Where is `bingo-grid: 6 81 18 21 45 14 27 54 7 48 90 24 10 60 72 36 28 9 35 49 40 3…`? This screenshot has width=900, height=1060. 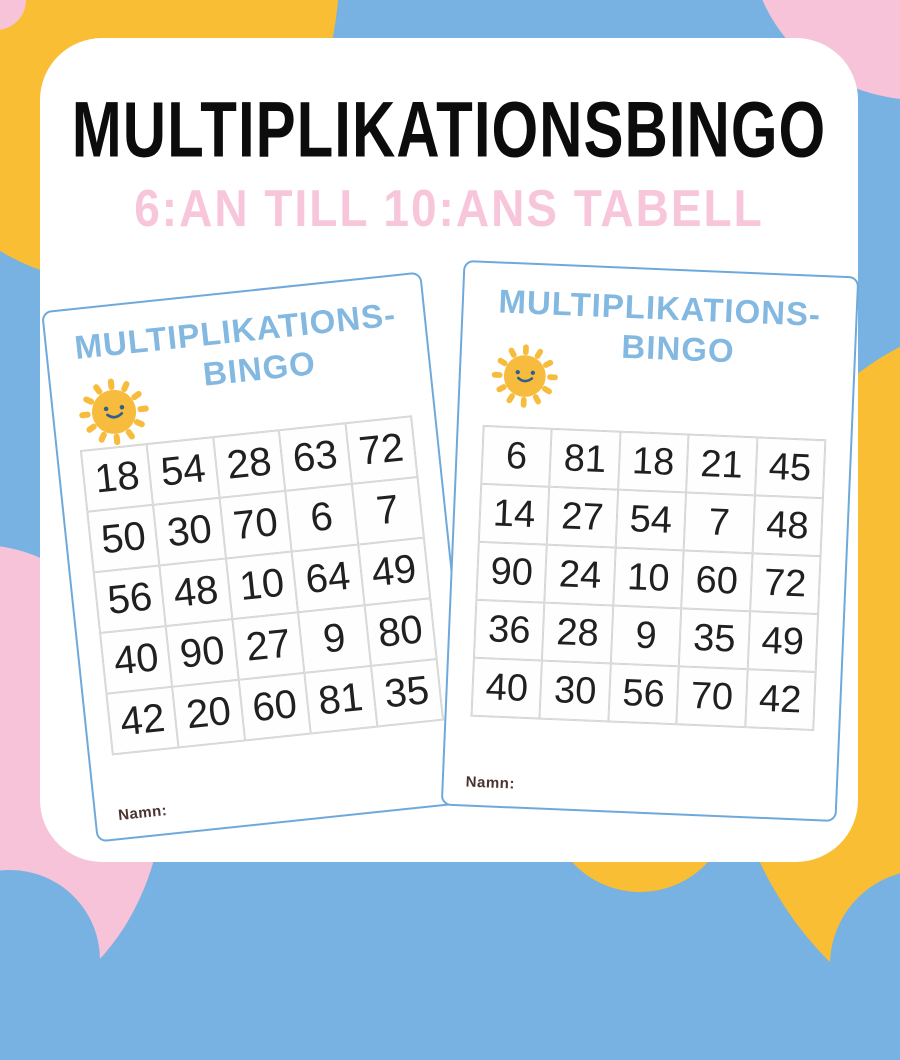
bingo-grid: 6 81 18 21 45 14 27 54 7 48 90 24 10 60 72 36 28 9 35 49 40 3… is located at coordinates (648, 578).